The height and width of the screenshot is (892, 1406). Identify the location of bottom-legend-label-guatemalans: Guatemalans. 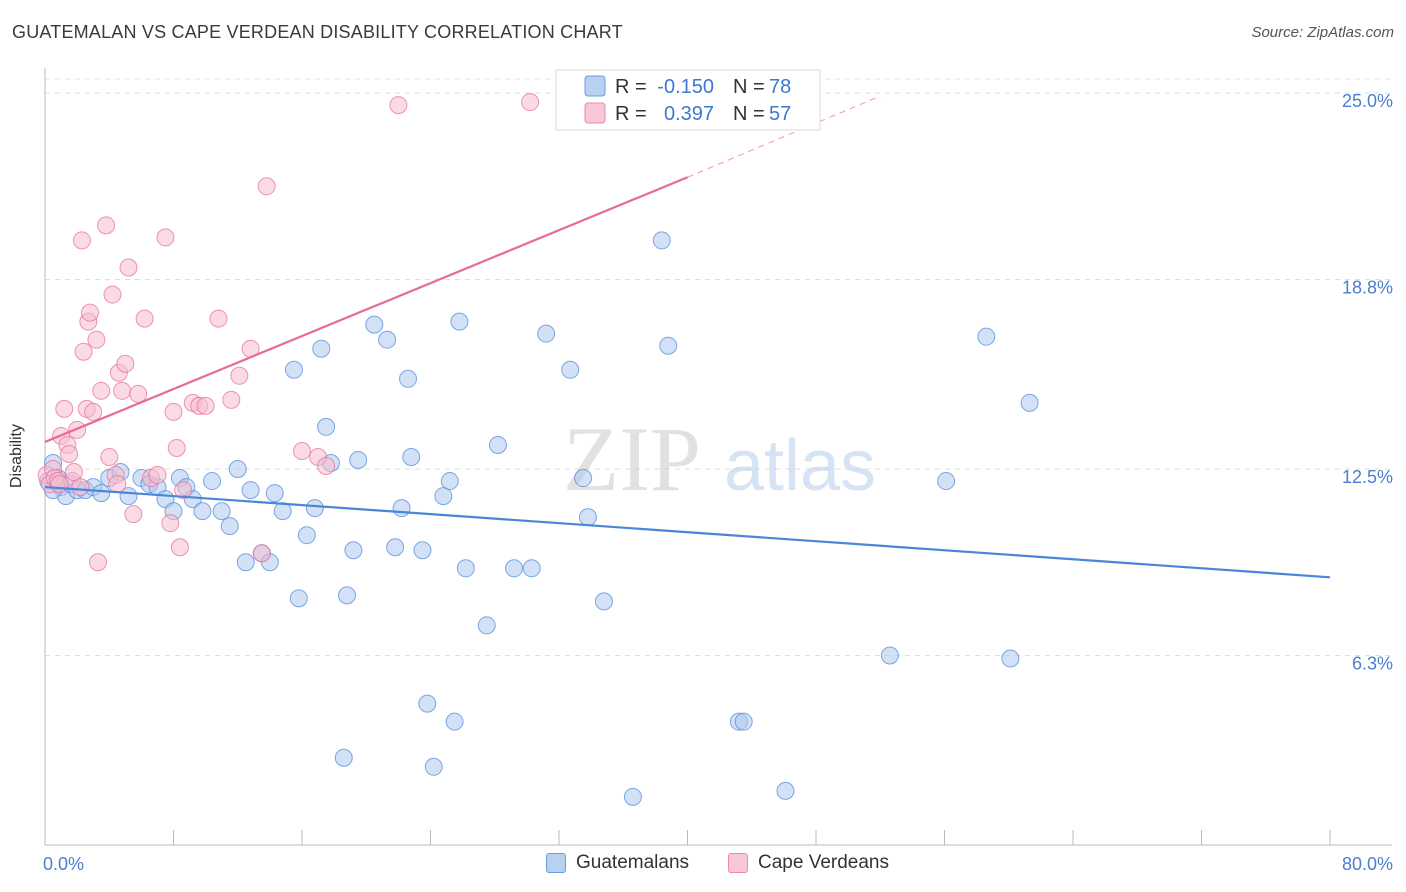
(633, 862).